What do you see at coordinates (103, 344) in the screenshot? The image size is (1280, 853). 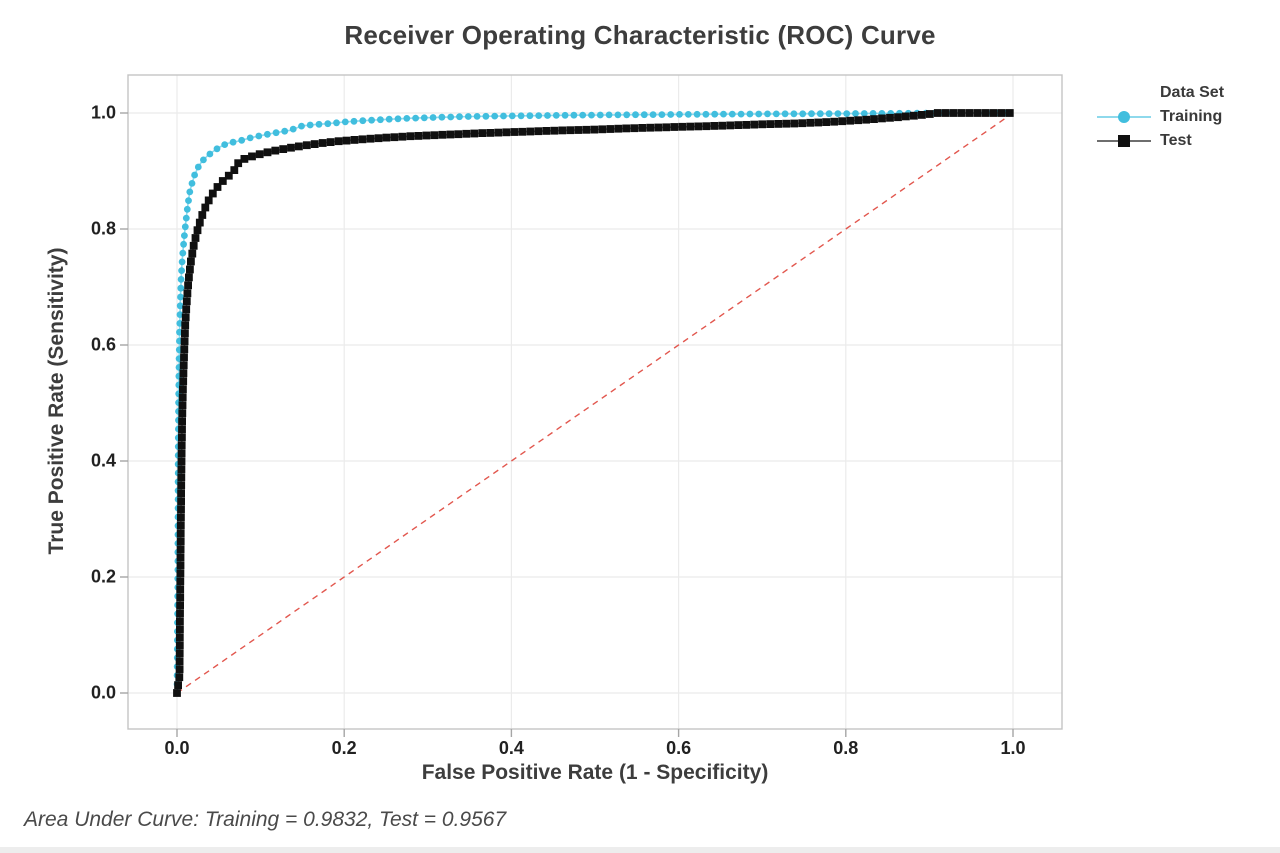 I see `y-tick-label: 0.6` at bounding box center [103, 344].